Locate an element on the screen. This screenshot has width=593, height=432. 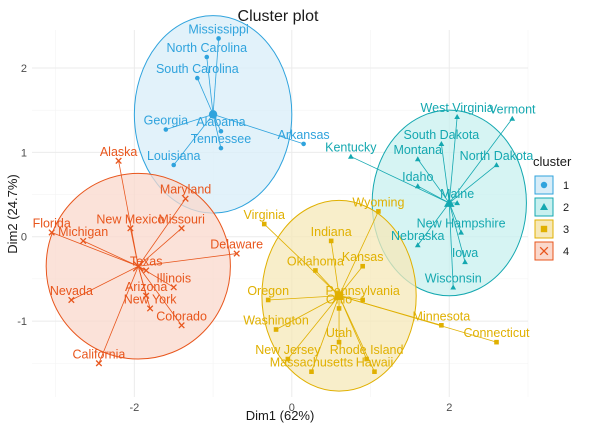
label-ohio: Ohio is located at coordinates (339, 299).